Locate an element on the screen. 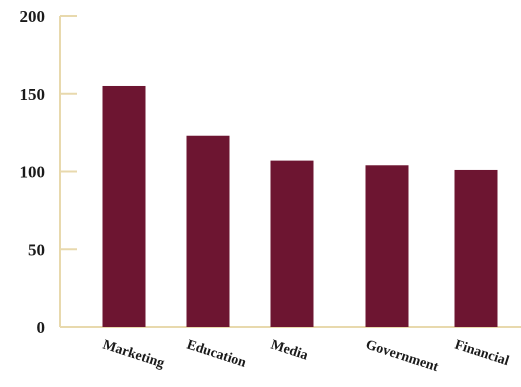 The image size is (521, 387). y-tick-labels: 0 50 100 150 200 is located at coordinates (33, 172).